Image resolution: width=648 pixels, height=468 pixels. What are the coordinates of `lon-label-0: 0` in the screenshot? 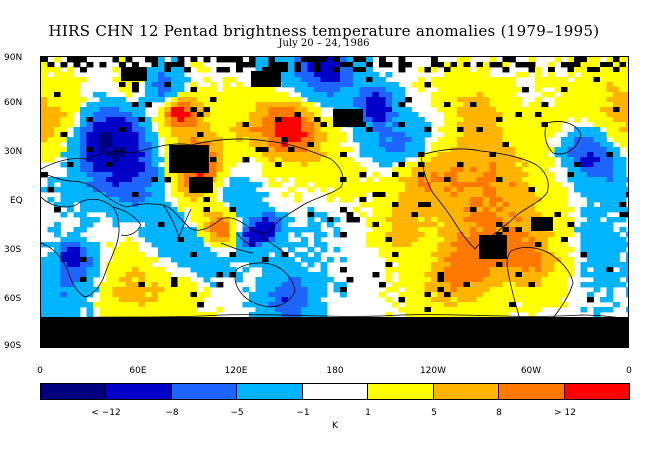 It's located at (40, 371).